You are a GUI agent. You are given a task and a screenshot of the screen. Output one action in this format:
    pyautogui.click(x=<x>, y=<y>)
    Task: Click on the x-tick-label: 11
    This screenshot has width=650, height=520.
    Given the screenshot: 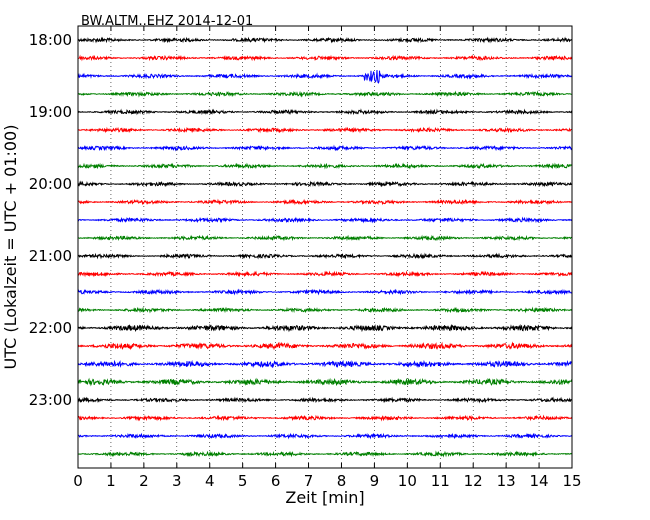 What is the action you would take?
    pyautogui.click(x=440, y=481)
    